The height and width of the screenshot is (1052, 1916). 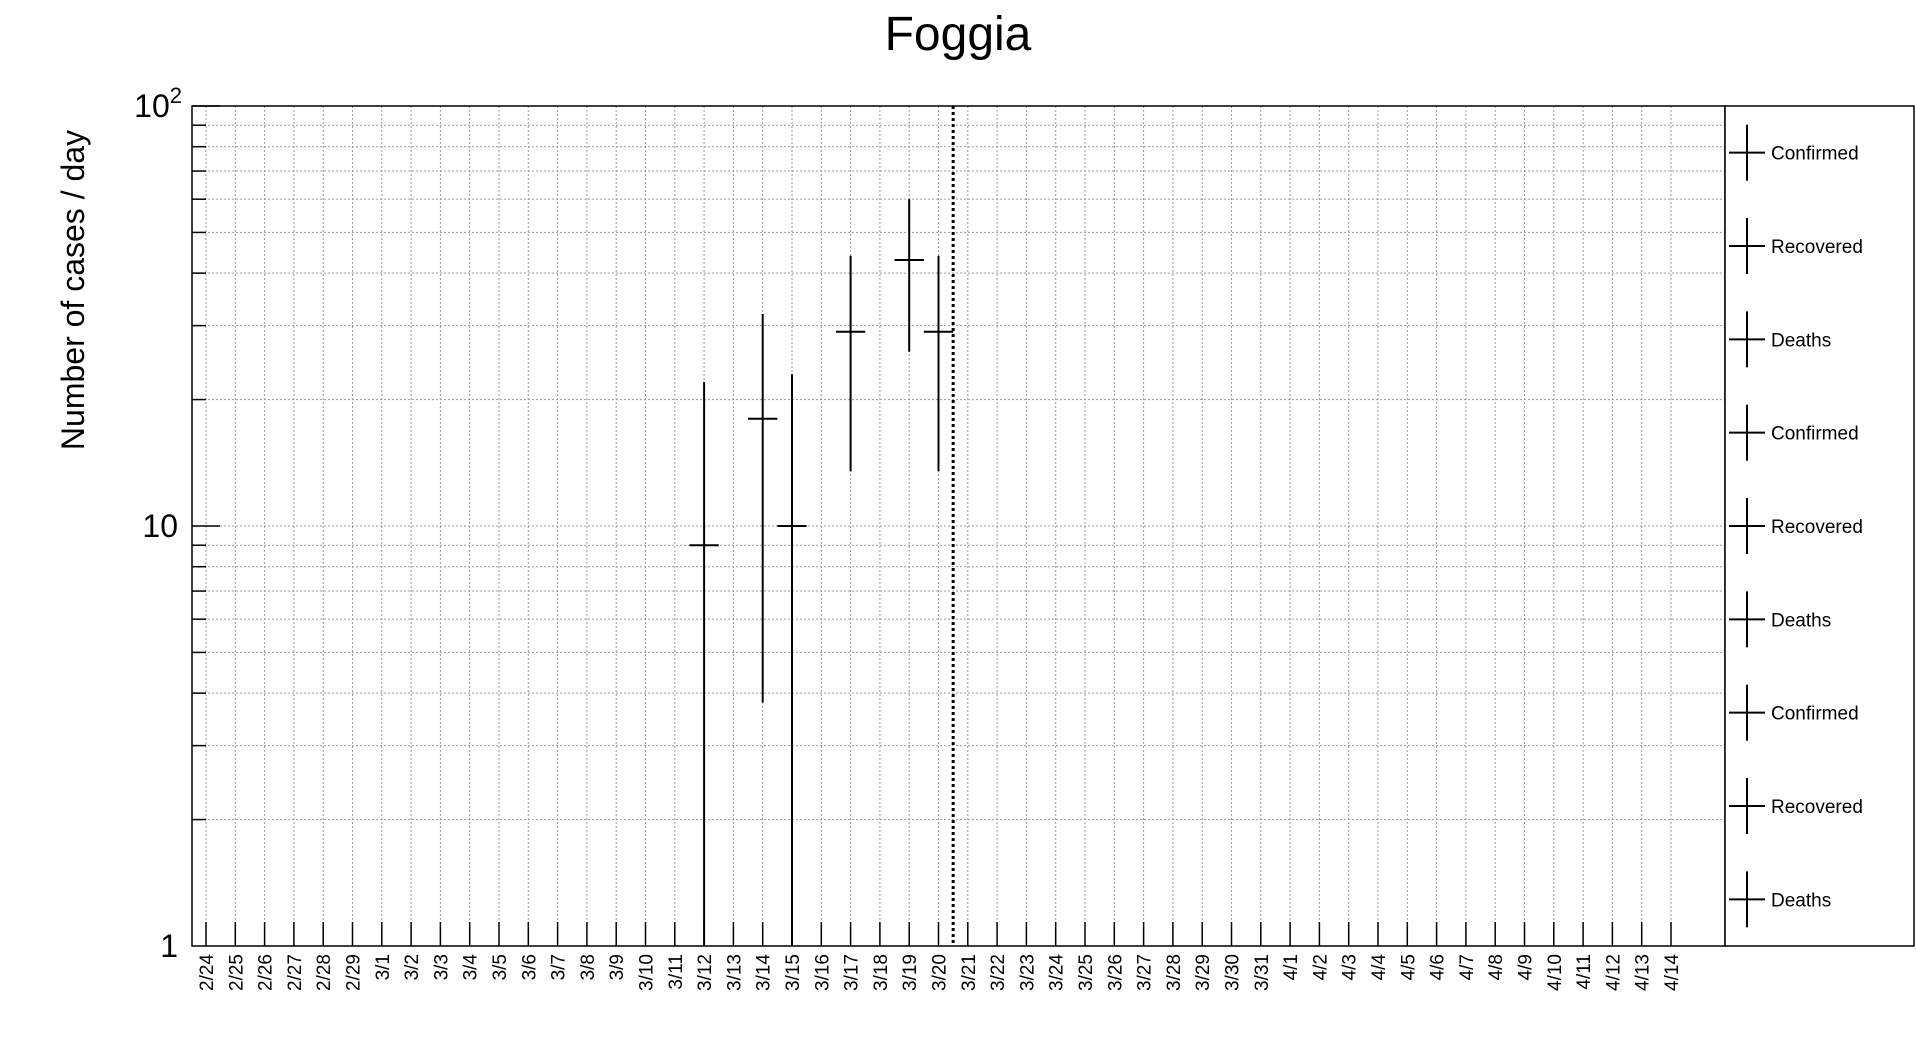 What do you see at coordinates (676, 972) in the screenshot?
I see `x-tick-label: 3/11` at bounding box center [676, 972].